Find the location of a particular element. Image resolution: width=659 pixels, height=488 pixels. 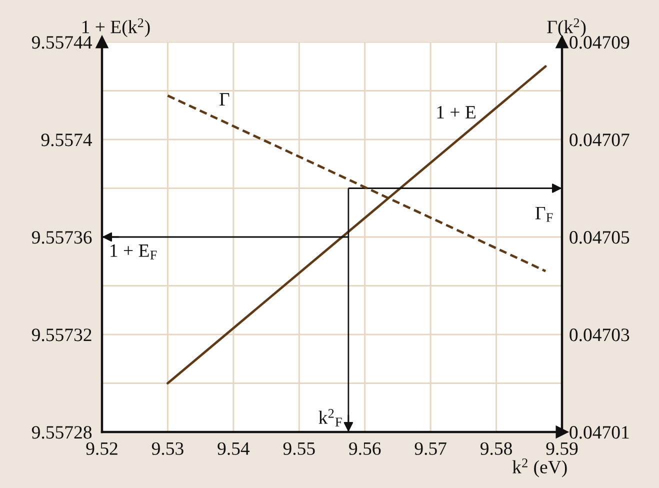

y-tick-label: 9.55728 is located at coordinates (62, 432).